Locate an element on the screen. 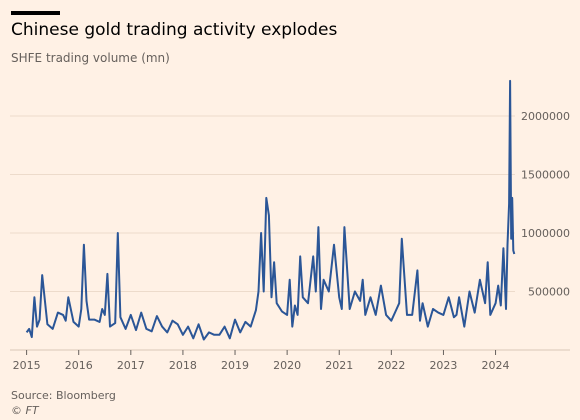  x-axis-ticks: 2015 2016 2017 2018 2019 2020 2021 2022 2023 2024 is located at coordinates (261, 361).